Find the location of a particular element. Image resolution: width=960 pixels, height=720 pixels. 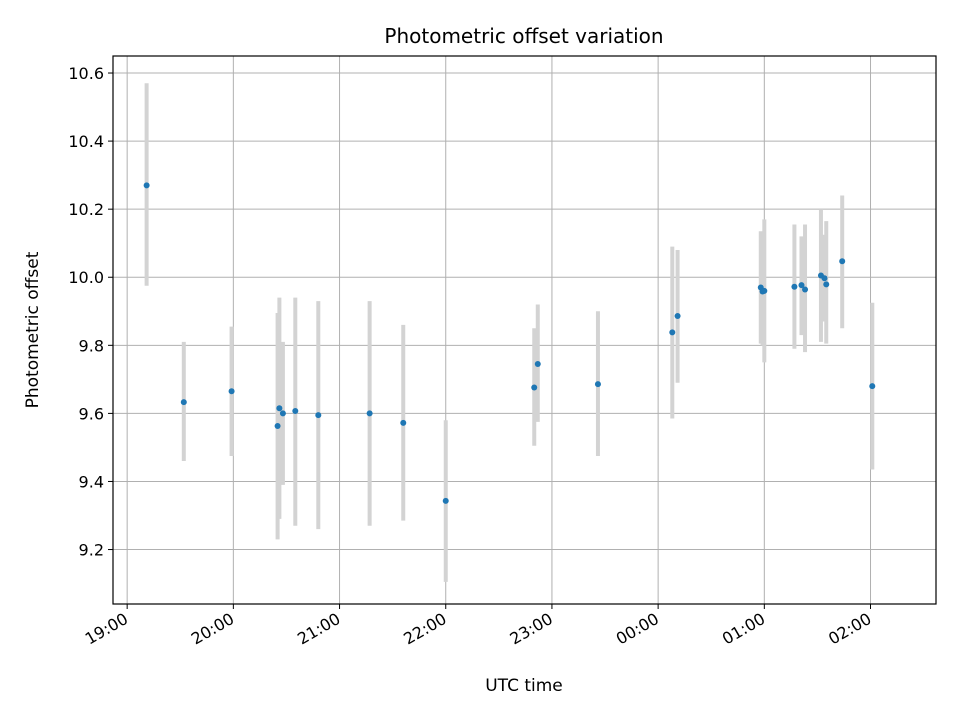

y-tick-label: 10.0 is located at coordinates (86, 277).